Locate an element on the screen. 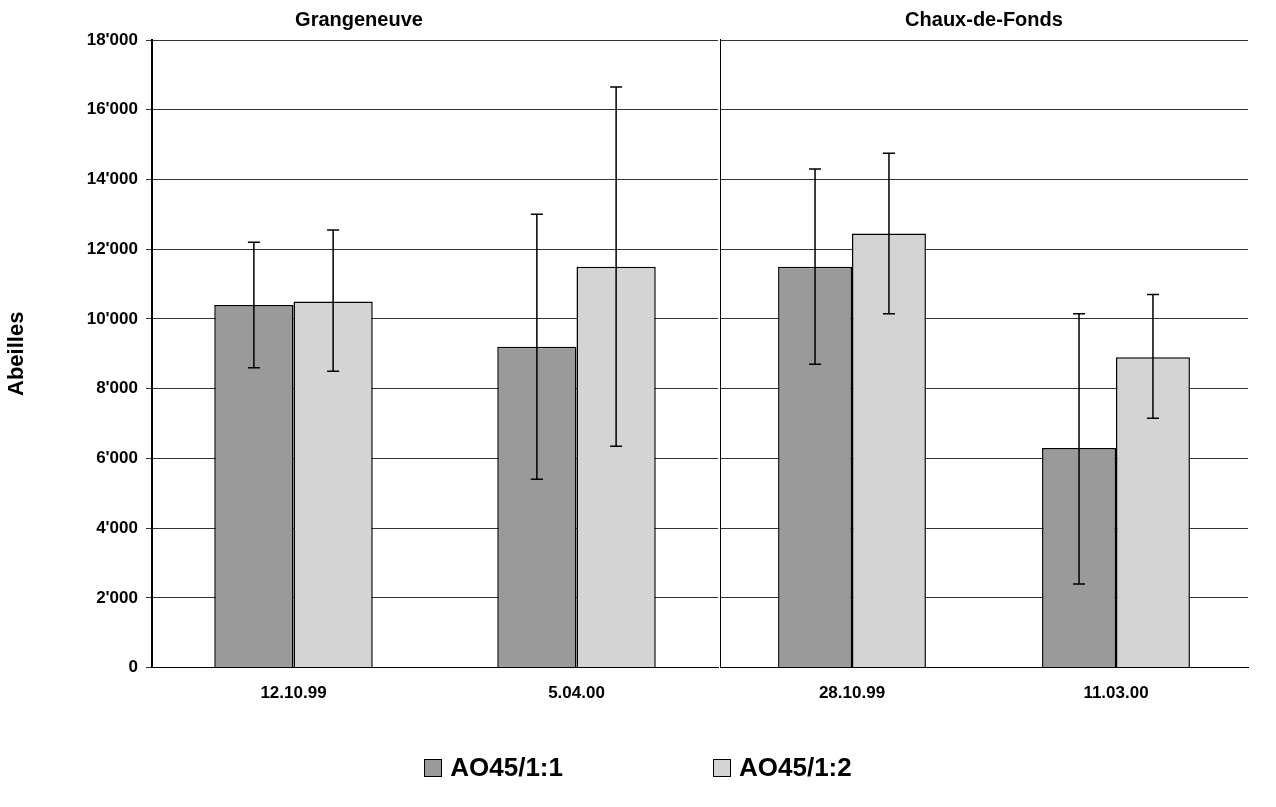 This screenshot has width=1276, height=807. x-tick-label: 11.03.00 is located at coordinates (1116, 693).